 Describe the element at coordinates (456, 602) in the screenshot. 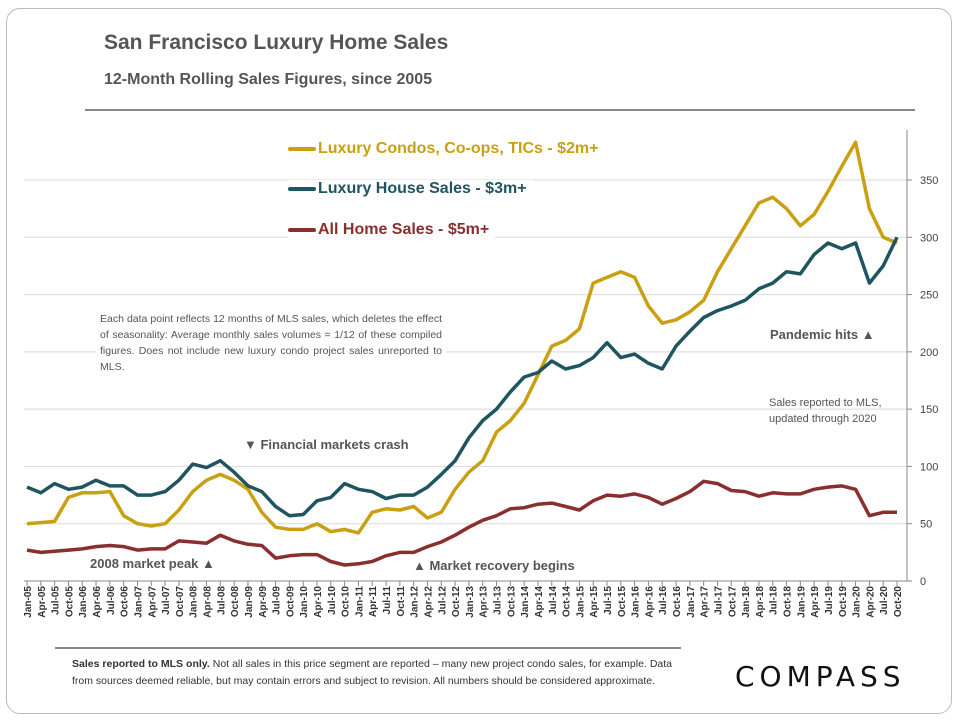

I see `x-tick-label: Oct-12` at that location.